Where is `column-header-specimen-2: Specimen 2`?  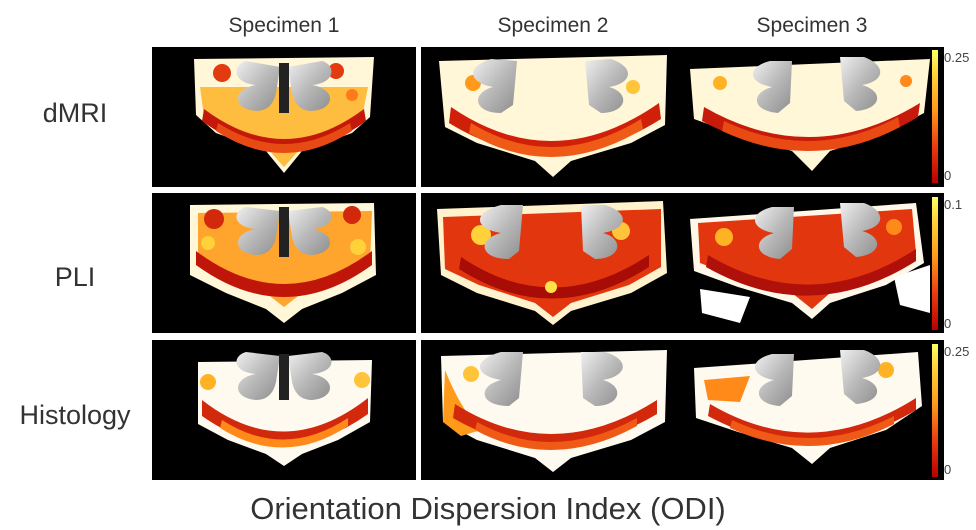
column-header-specimen-2: Specimen 2 is located at coordinates (553, 25).